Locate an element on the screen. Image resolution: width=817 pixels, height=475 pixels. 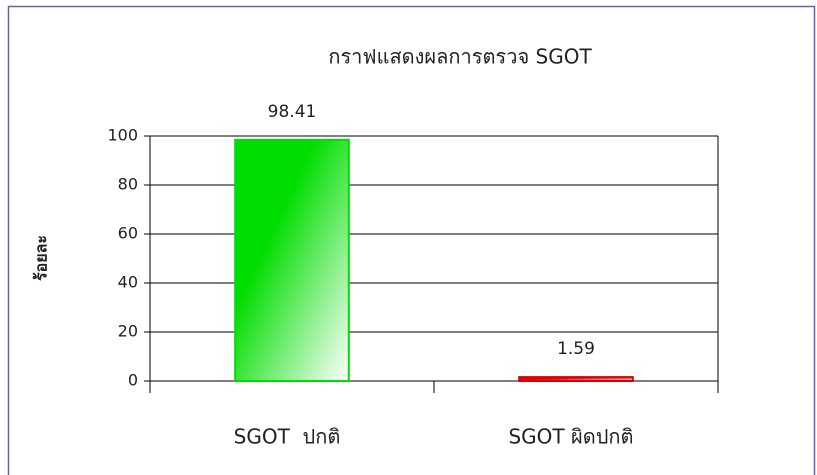
y-tick-label: 20 is located at coordinates (128, 331).